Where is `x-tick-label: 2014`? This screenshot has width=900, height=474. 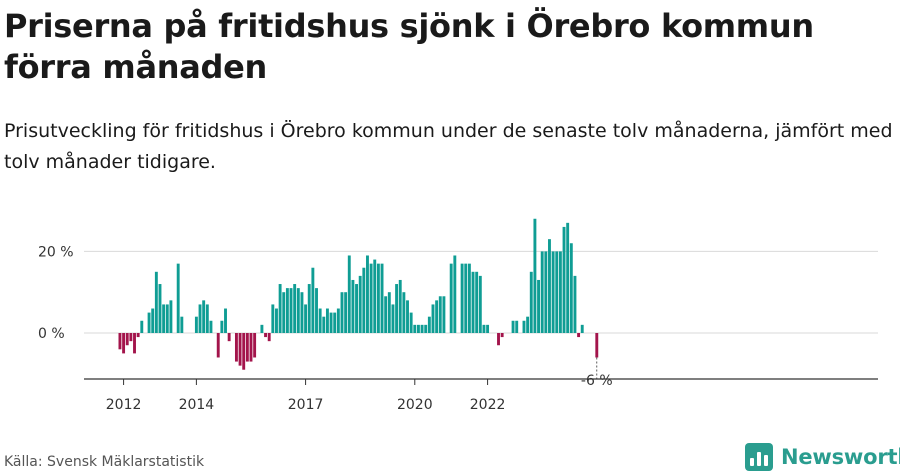 x-tick-label: 2014 is located at coordinates (197, 405).